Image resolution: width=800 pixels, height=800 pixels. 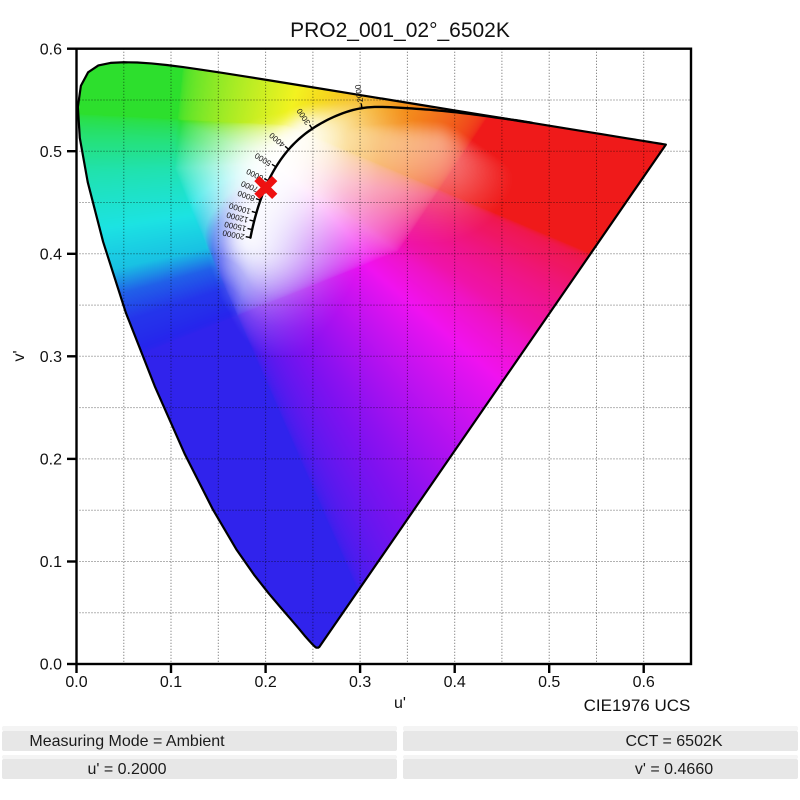 I want to click on svg-text: 20000, so click(x=233, y=234).